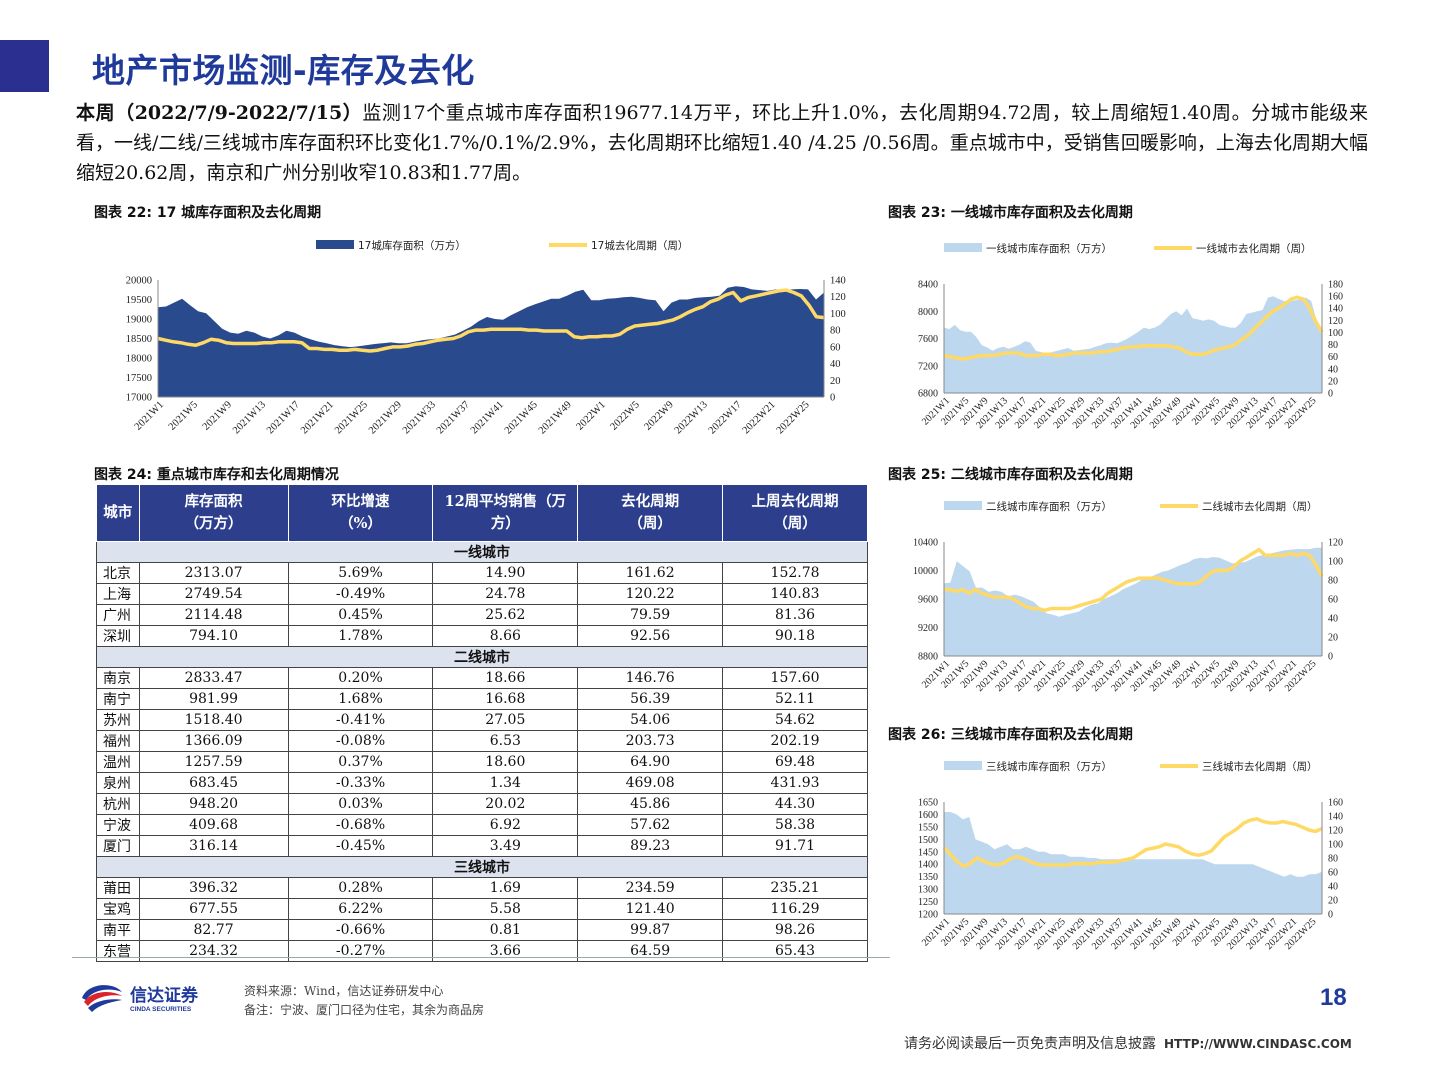 This screenshot has height=1080, width=1440. What do you see at coordinates (149, 415) in the screenshot?
I see `x-tick-label: 2021W1` at bounding box center [149, 415].